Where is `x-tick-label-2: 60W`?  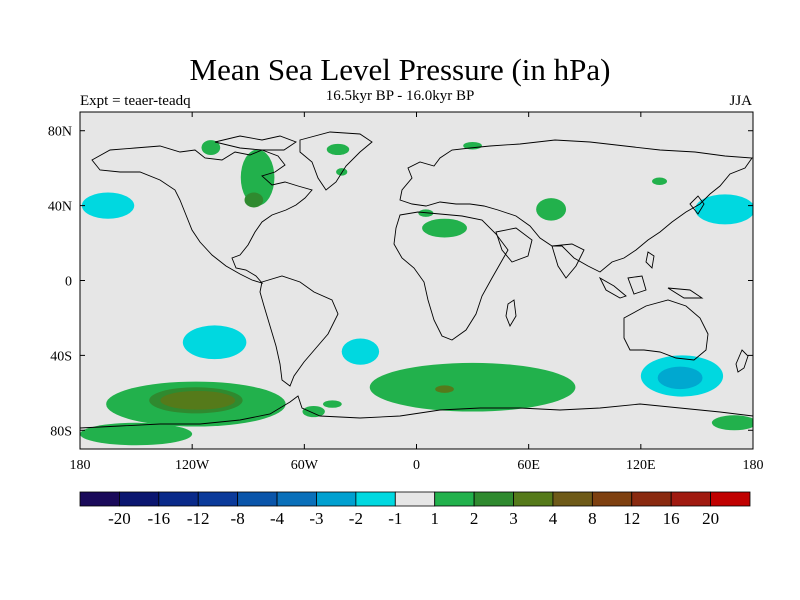 x-tick-label-2: 60W is located at coordinates (305, 465).